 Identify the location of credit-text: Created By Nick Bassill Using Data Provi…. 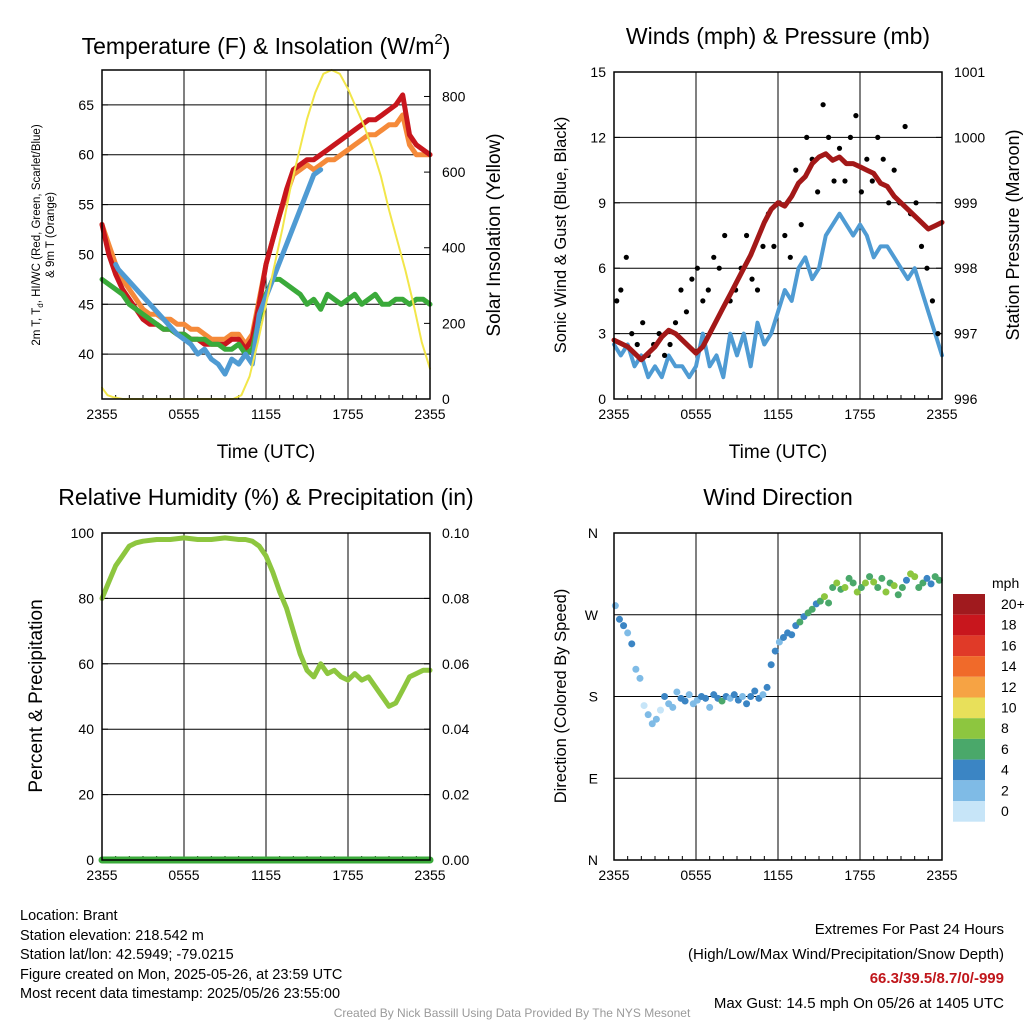
(512, 1013).